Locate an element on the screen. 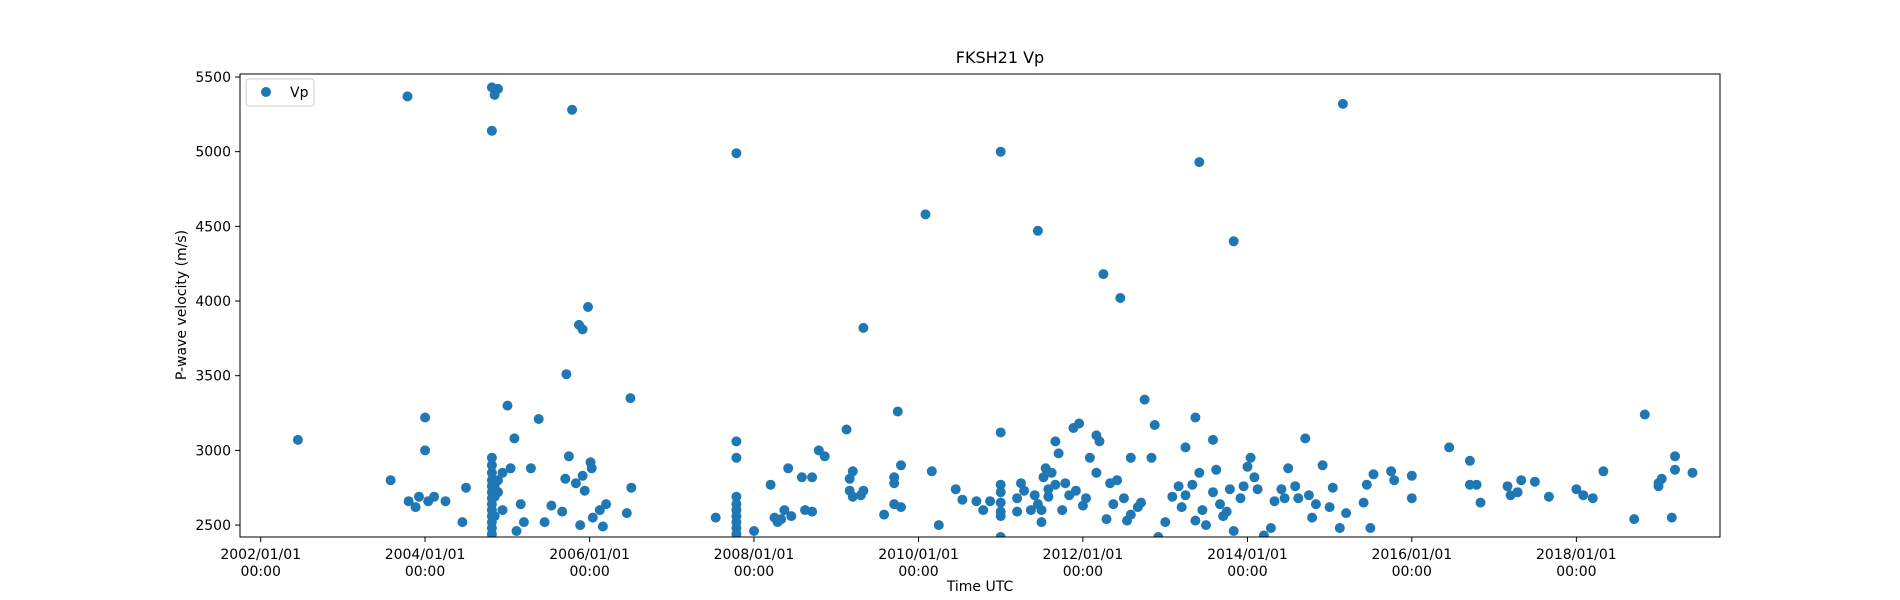  x-axis-label: Time UTC is located at coordinates (980, 587).